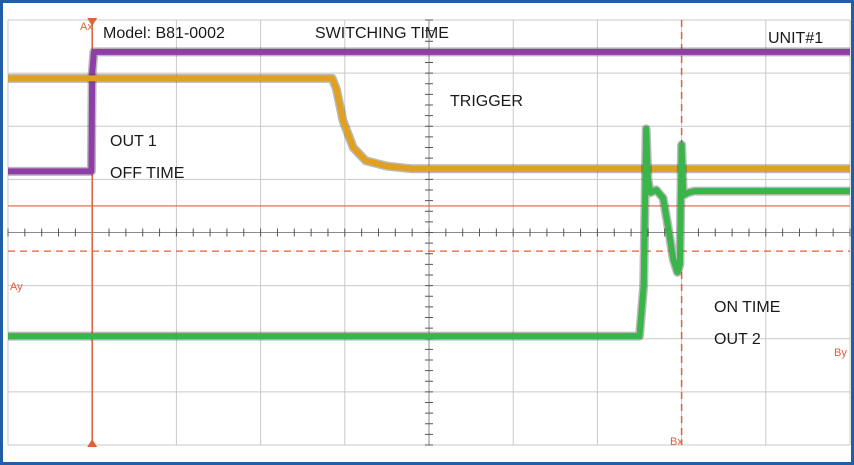  What do you see at coordinates (164, 33) in the screenshot?
I see `model-label: Model: B81-0002` at bounding box center [164, 33].